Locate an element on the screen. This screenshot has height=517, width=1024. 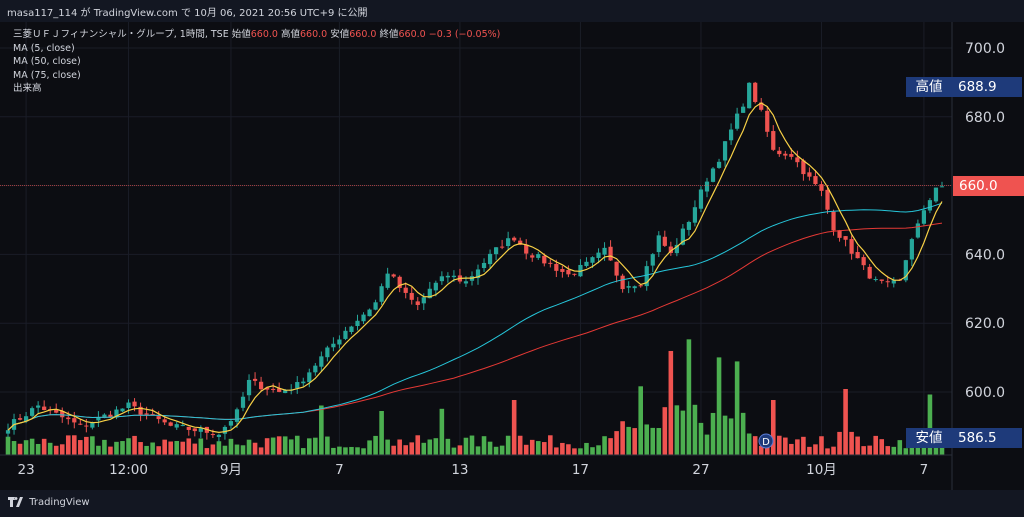
dividend-marker: D is located at coordinates (766, 441).